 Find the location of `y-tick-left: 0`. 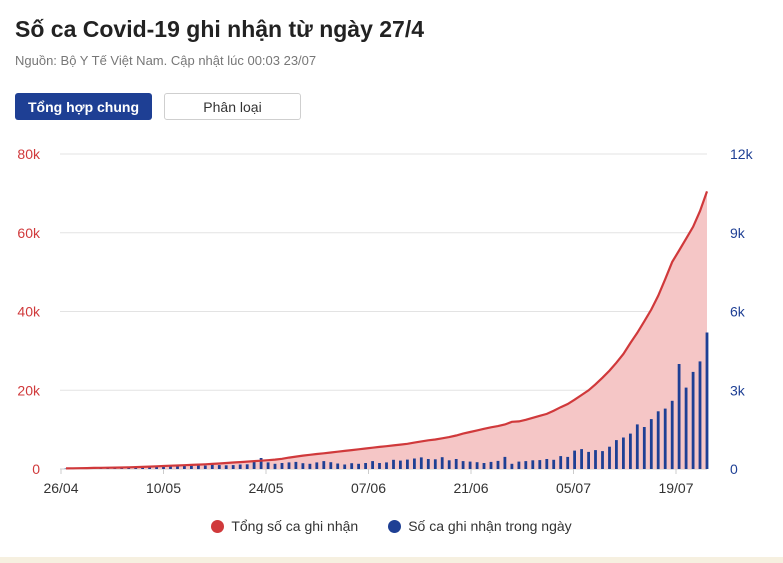

y-tick-left: 0 is located at coordinates (36, 469).